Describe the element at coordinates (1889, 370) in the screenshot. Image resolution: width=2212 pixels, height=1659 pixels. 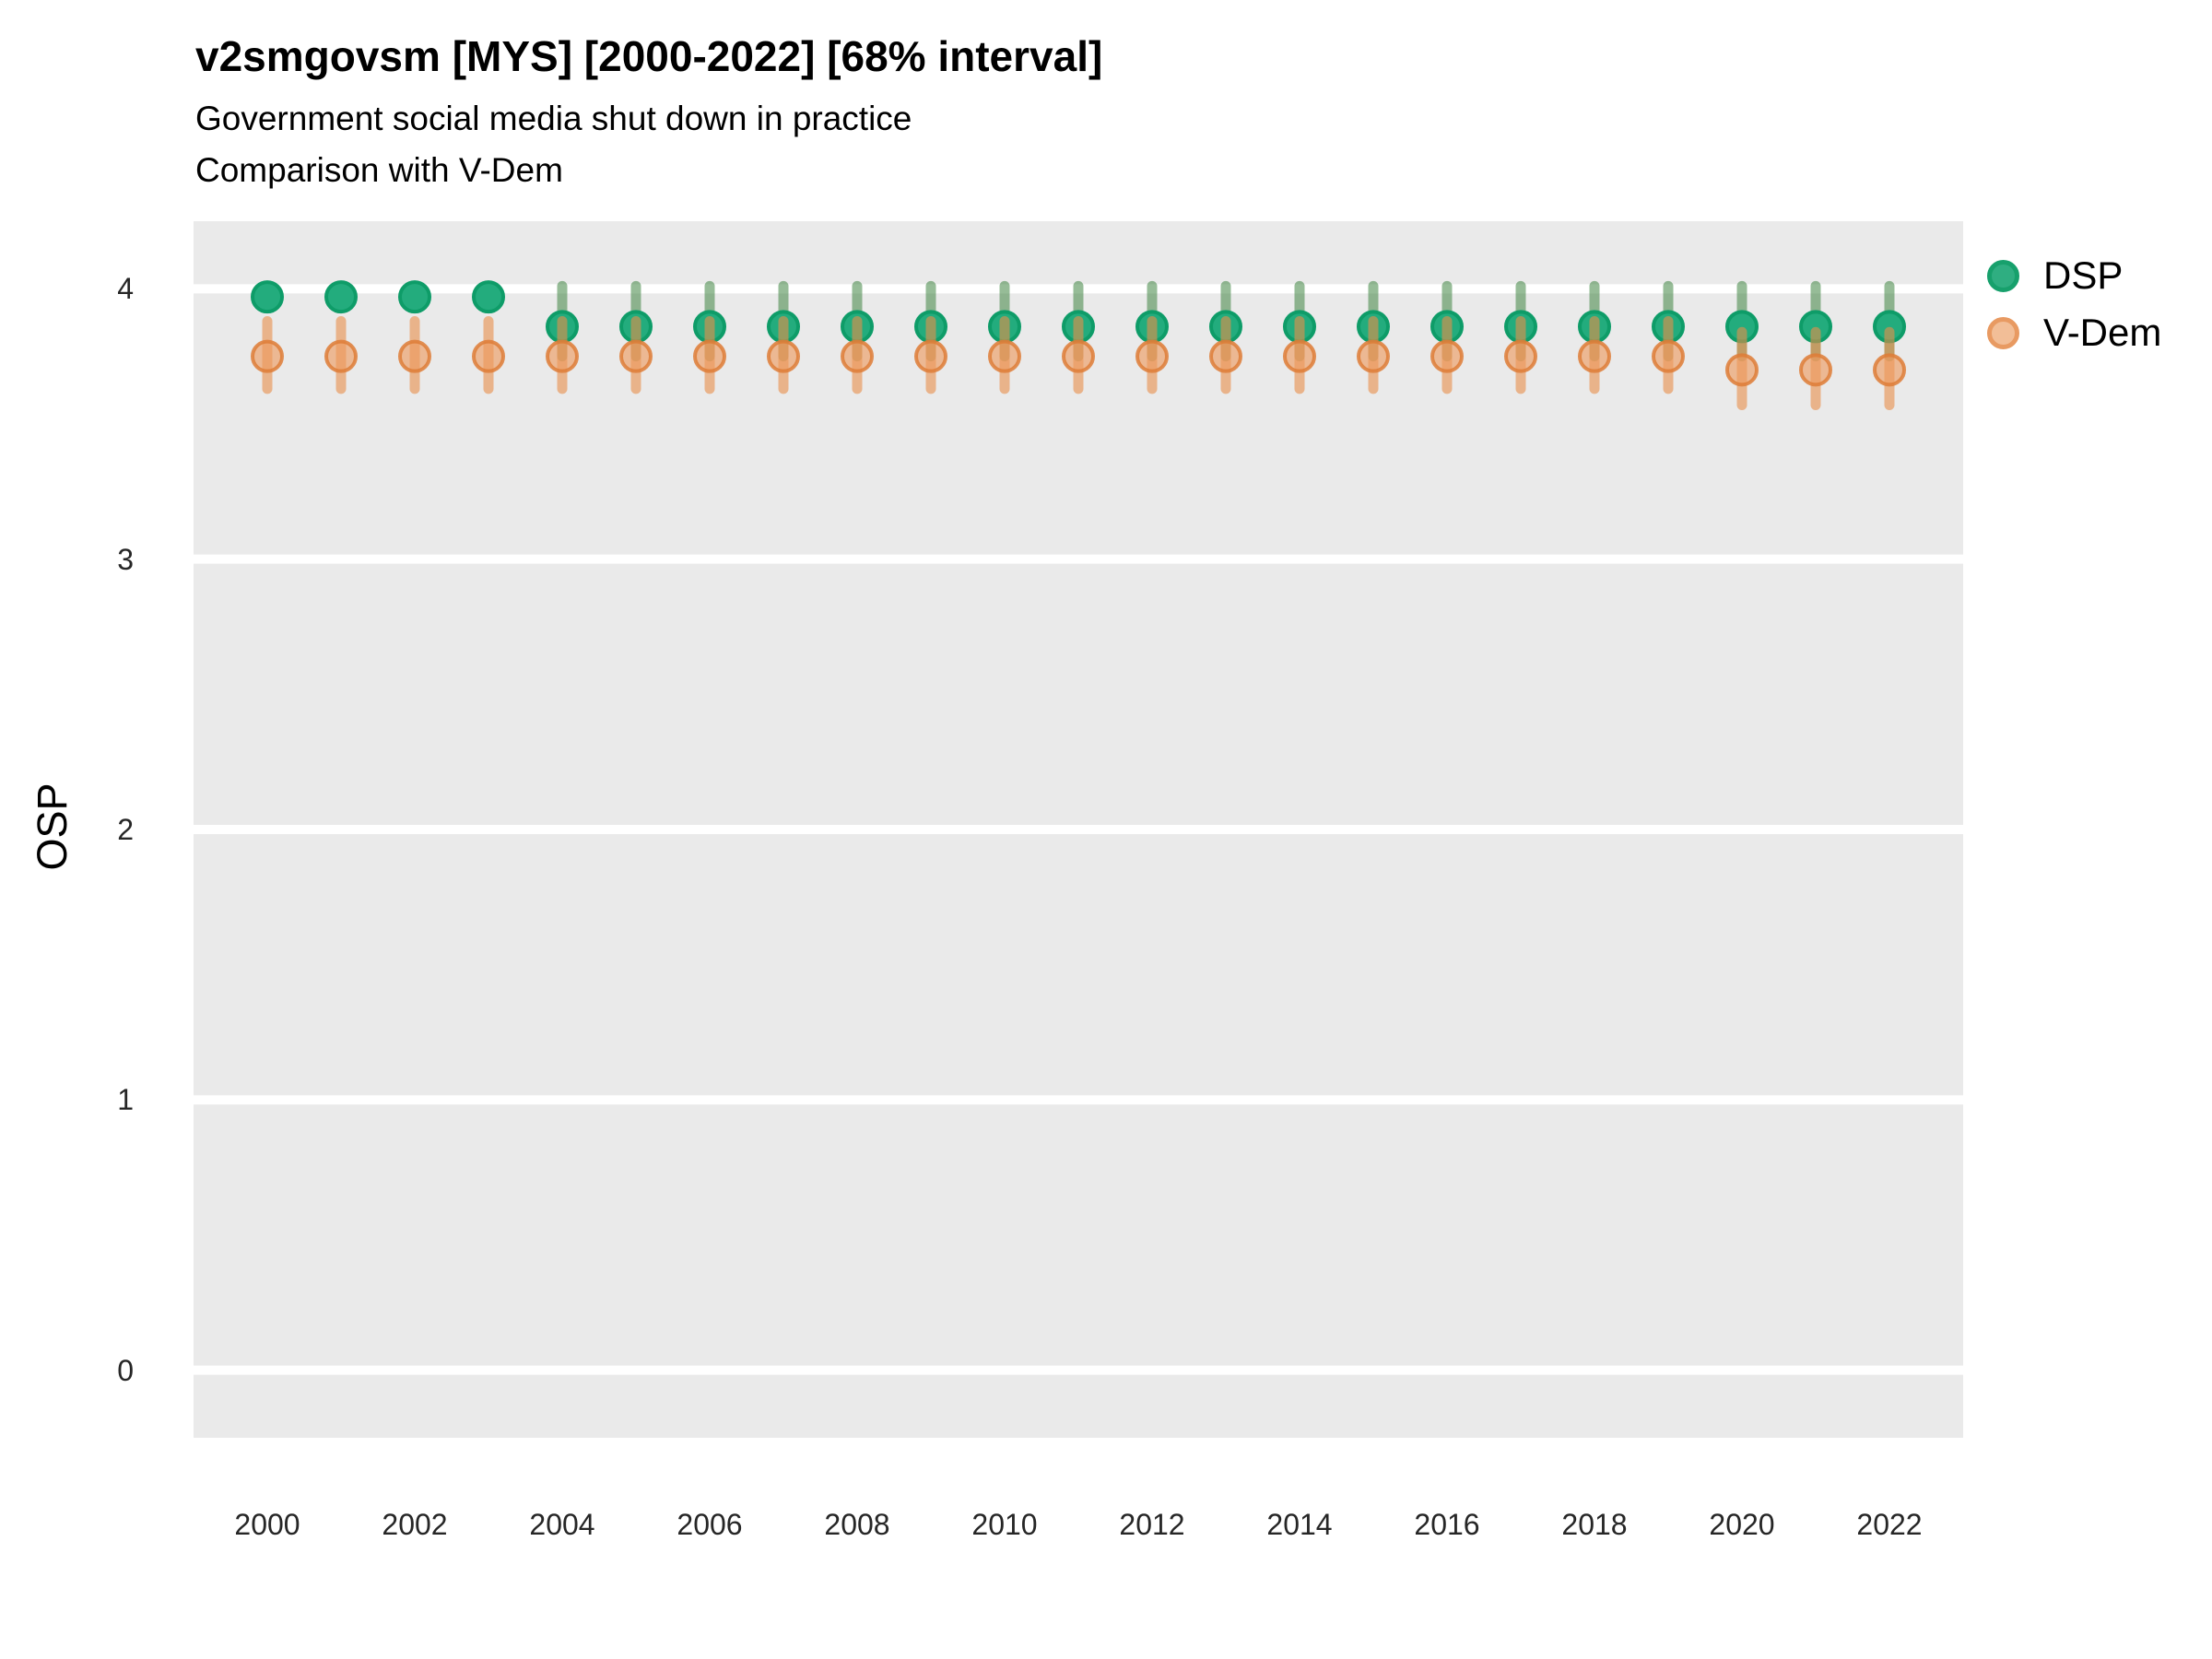
I see `vdem-point-2022` at that location.